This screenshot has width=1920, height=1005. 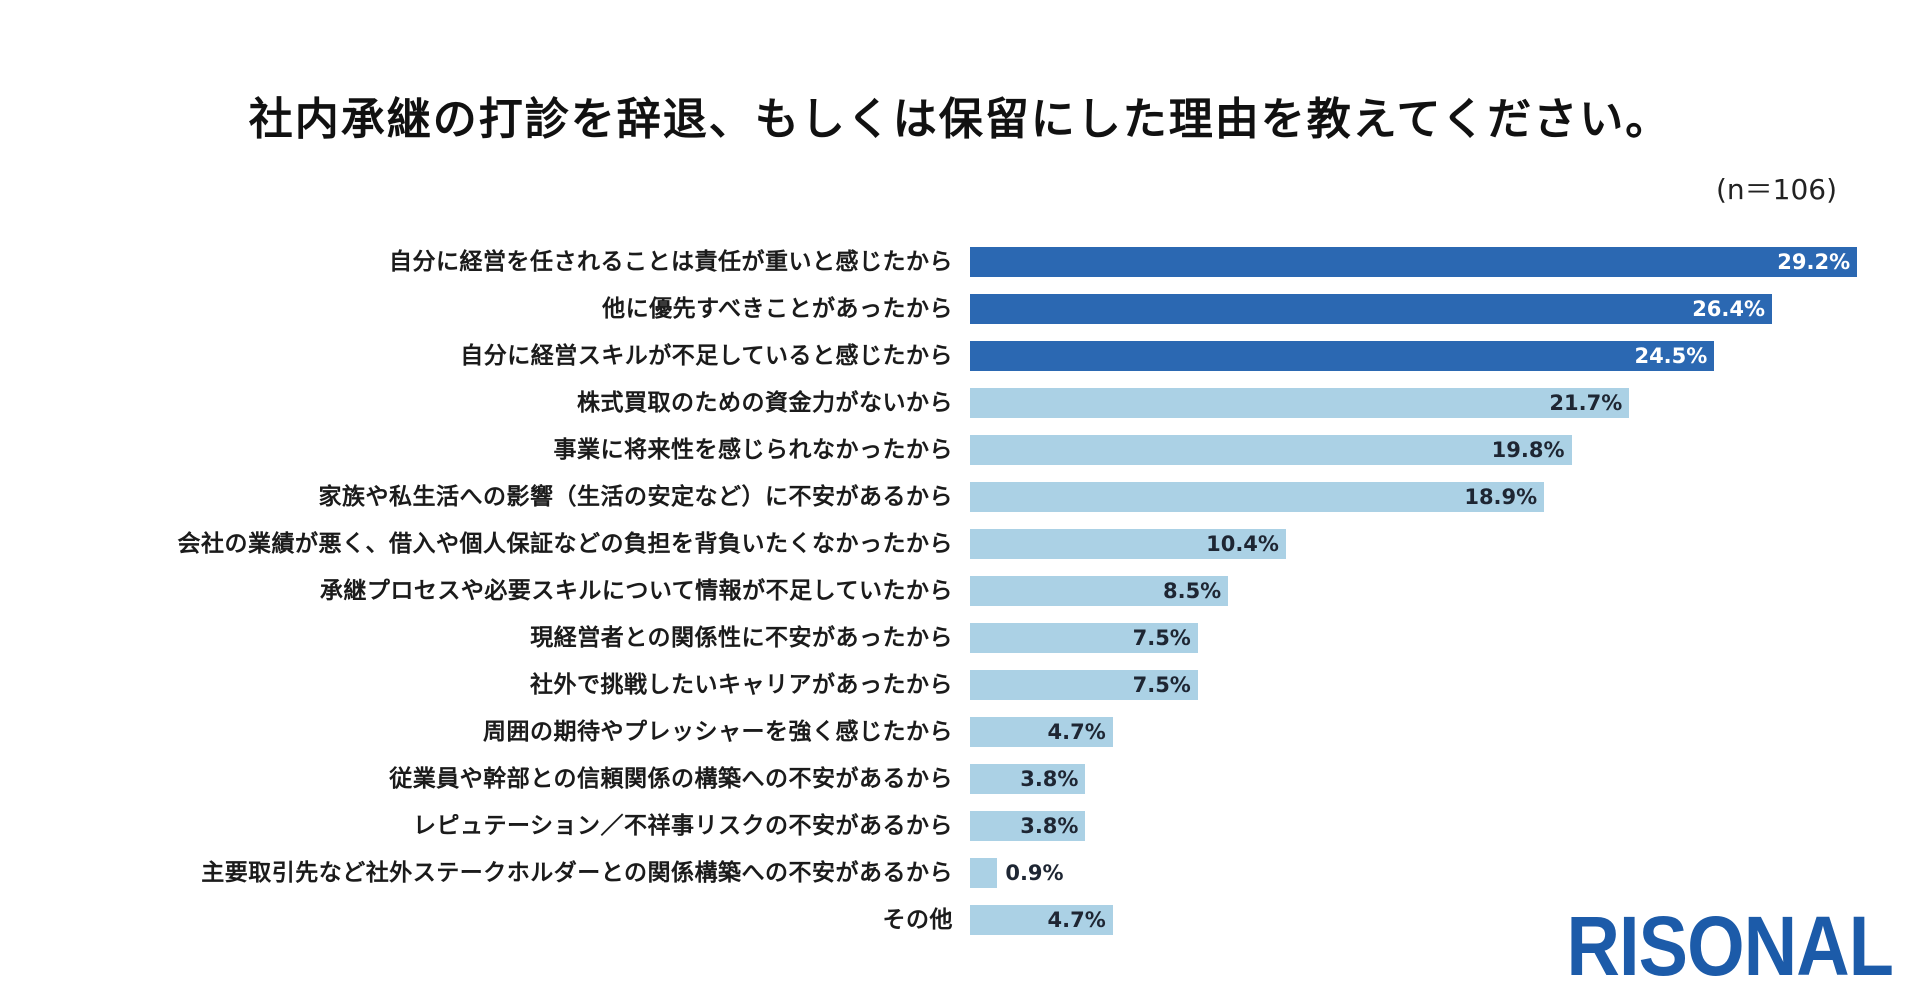 What do you see at coordinates (577, 873) in the screenshot?
I see `bar-category-label: 主要取引先など社外ステークホルダーとの関係構築への不安があるから` at bounding box center [577, 873].